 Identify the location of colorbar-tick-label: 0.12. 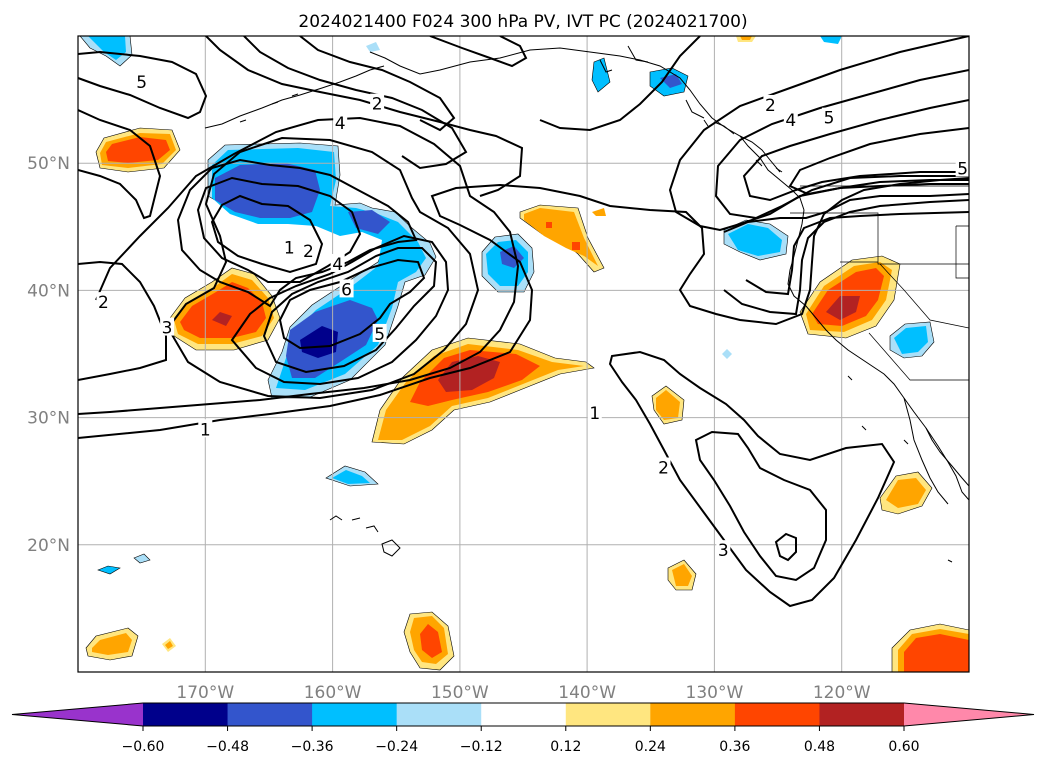
(565, 747).